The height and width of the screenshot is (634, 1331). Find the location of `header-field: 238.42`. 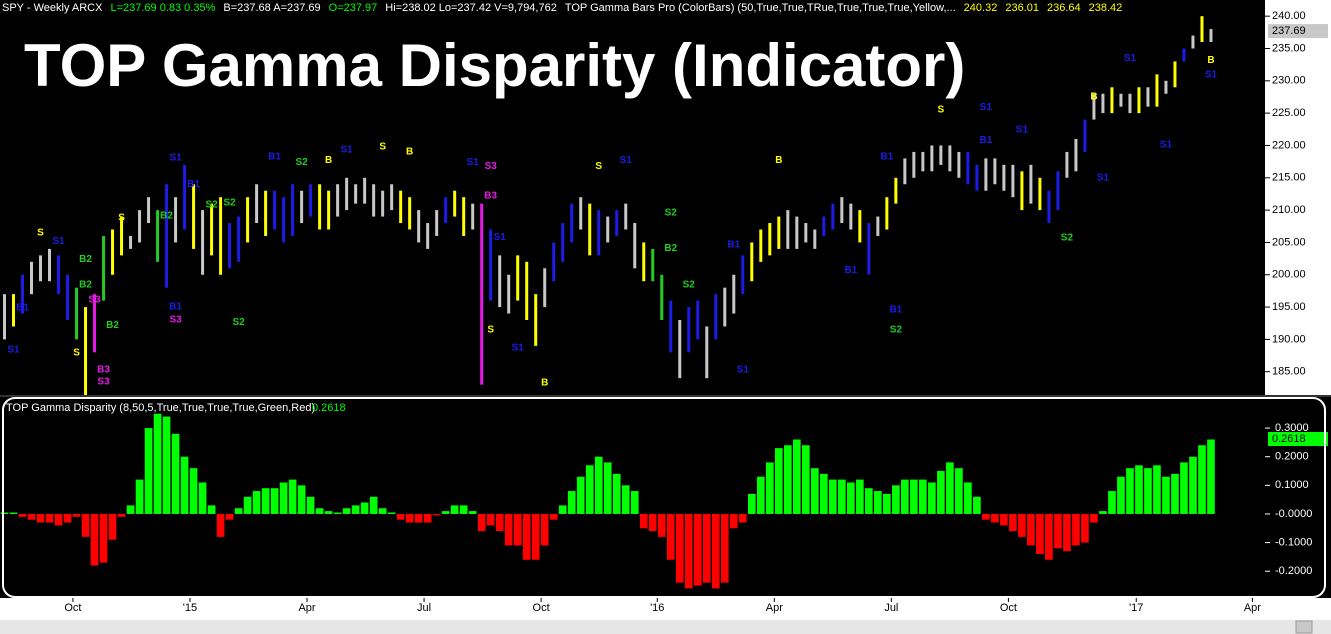

header-field: 238.42 is located at coordinates (1106, 8).